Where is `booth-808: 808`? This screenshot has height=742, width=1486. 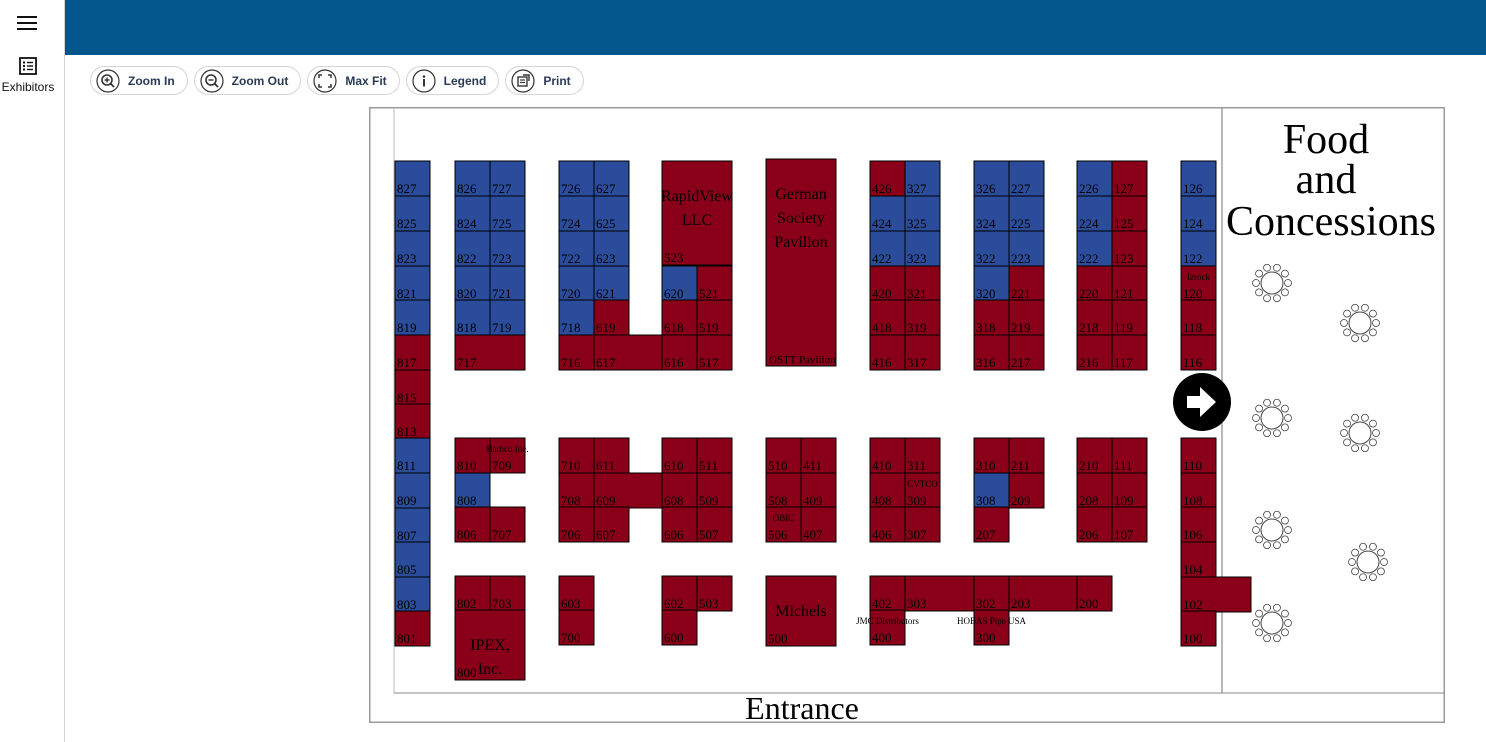 booth-808: 808 is located at coordinates (472, 490).